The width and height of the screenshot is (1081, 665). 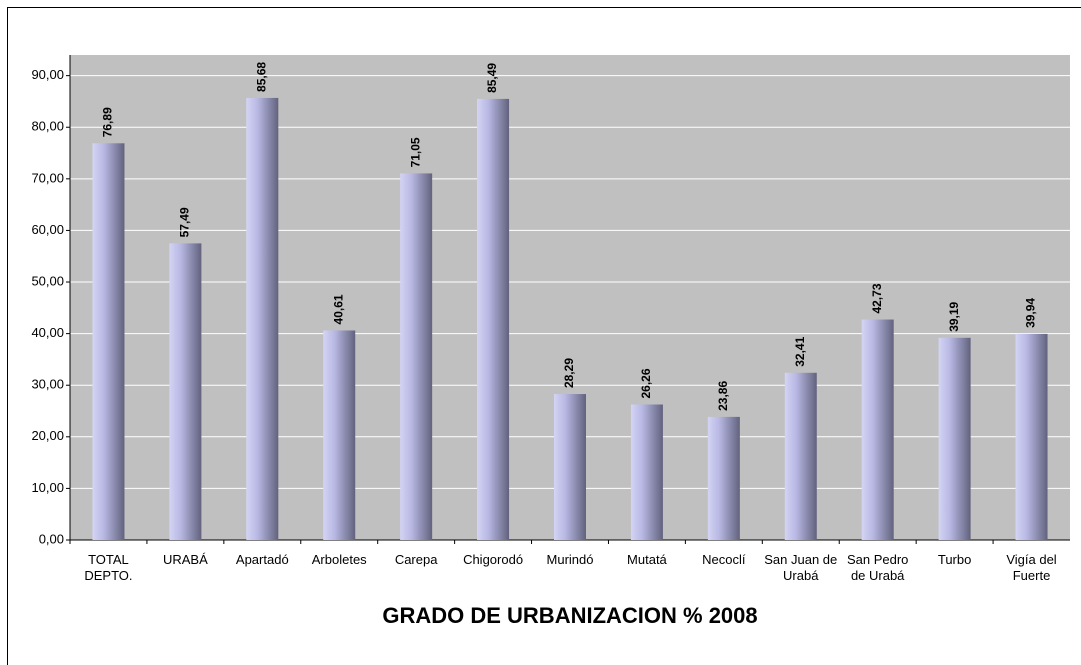 I want to click on data-label: 85,49, so click(x=492, y=78).